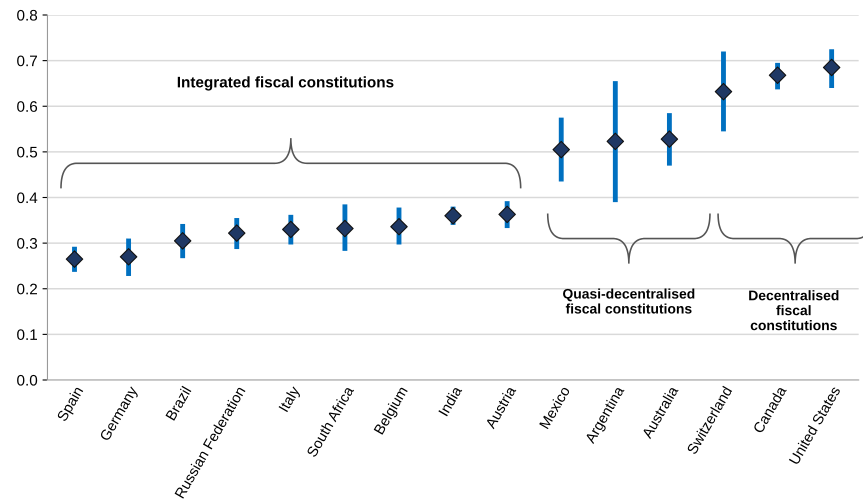  Describe the element at coordinates (27, 198) in the screenshot. I see `y-tick-label: 0.4` at that location.